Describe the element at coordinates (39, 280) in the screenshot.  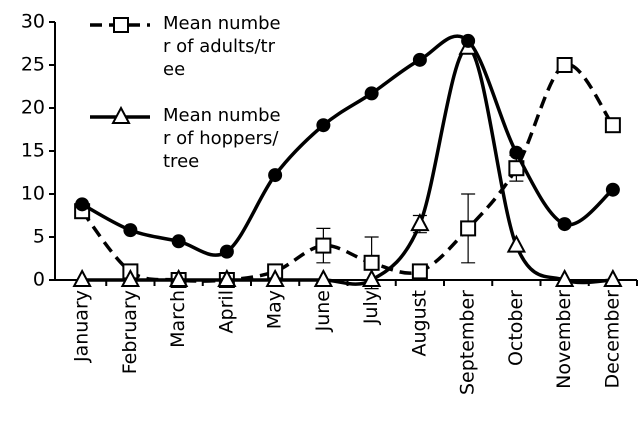
I see `y-tick-label: 0` at that location.